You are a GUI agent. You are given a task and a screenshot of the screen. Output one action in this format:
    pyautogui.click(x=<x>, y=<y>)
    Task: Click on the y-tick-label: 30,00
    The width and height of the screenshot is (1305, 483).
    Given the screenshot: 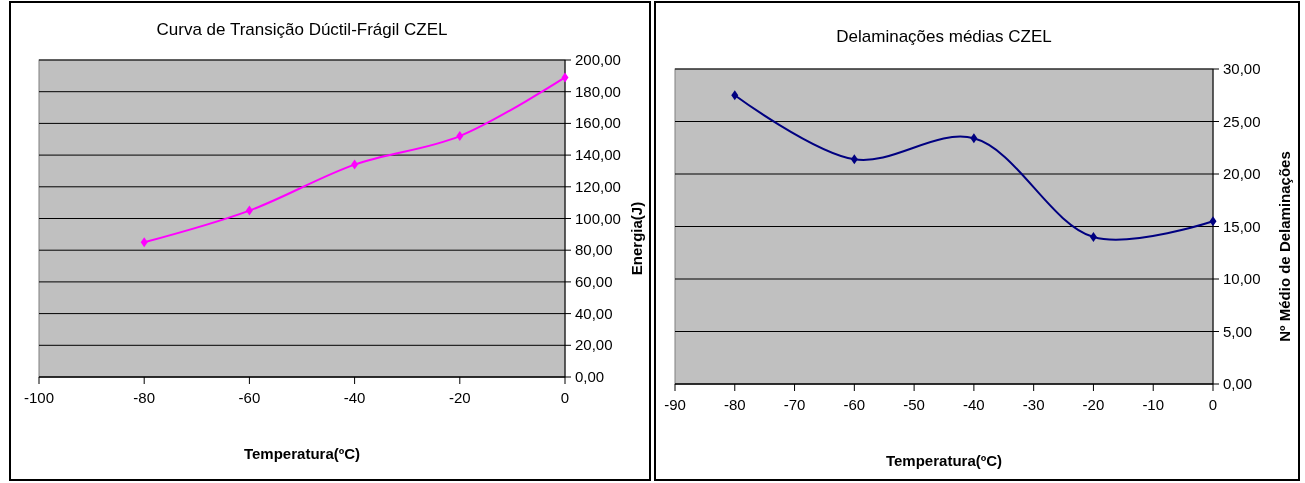 What is the action you would take?
    pyautogui.click(x=1242, y=68)
    